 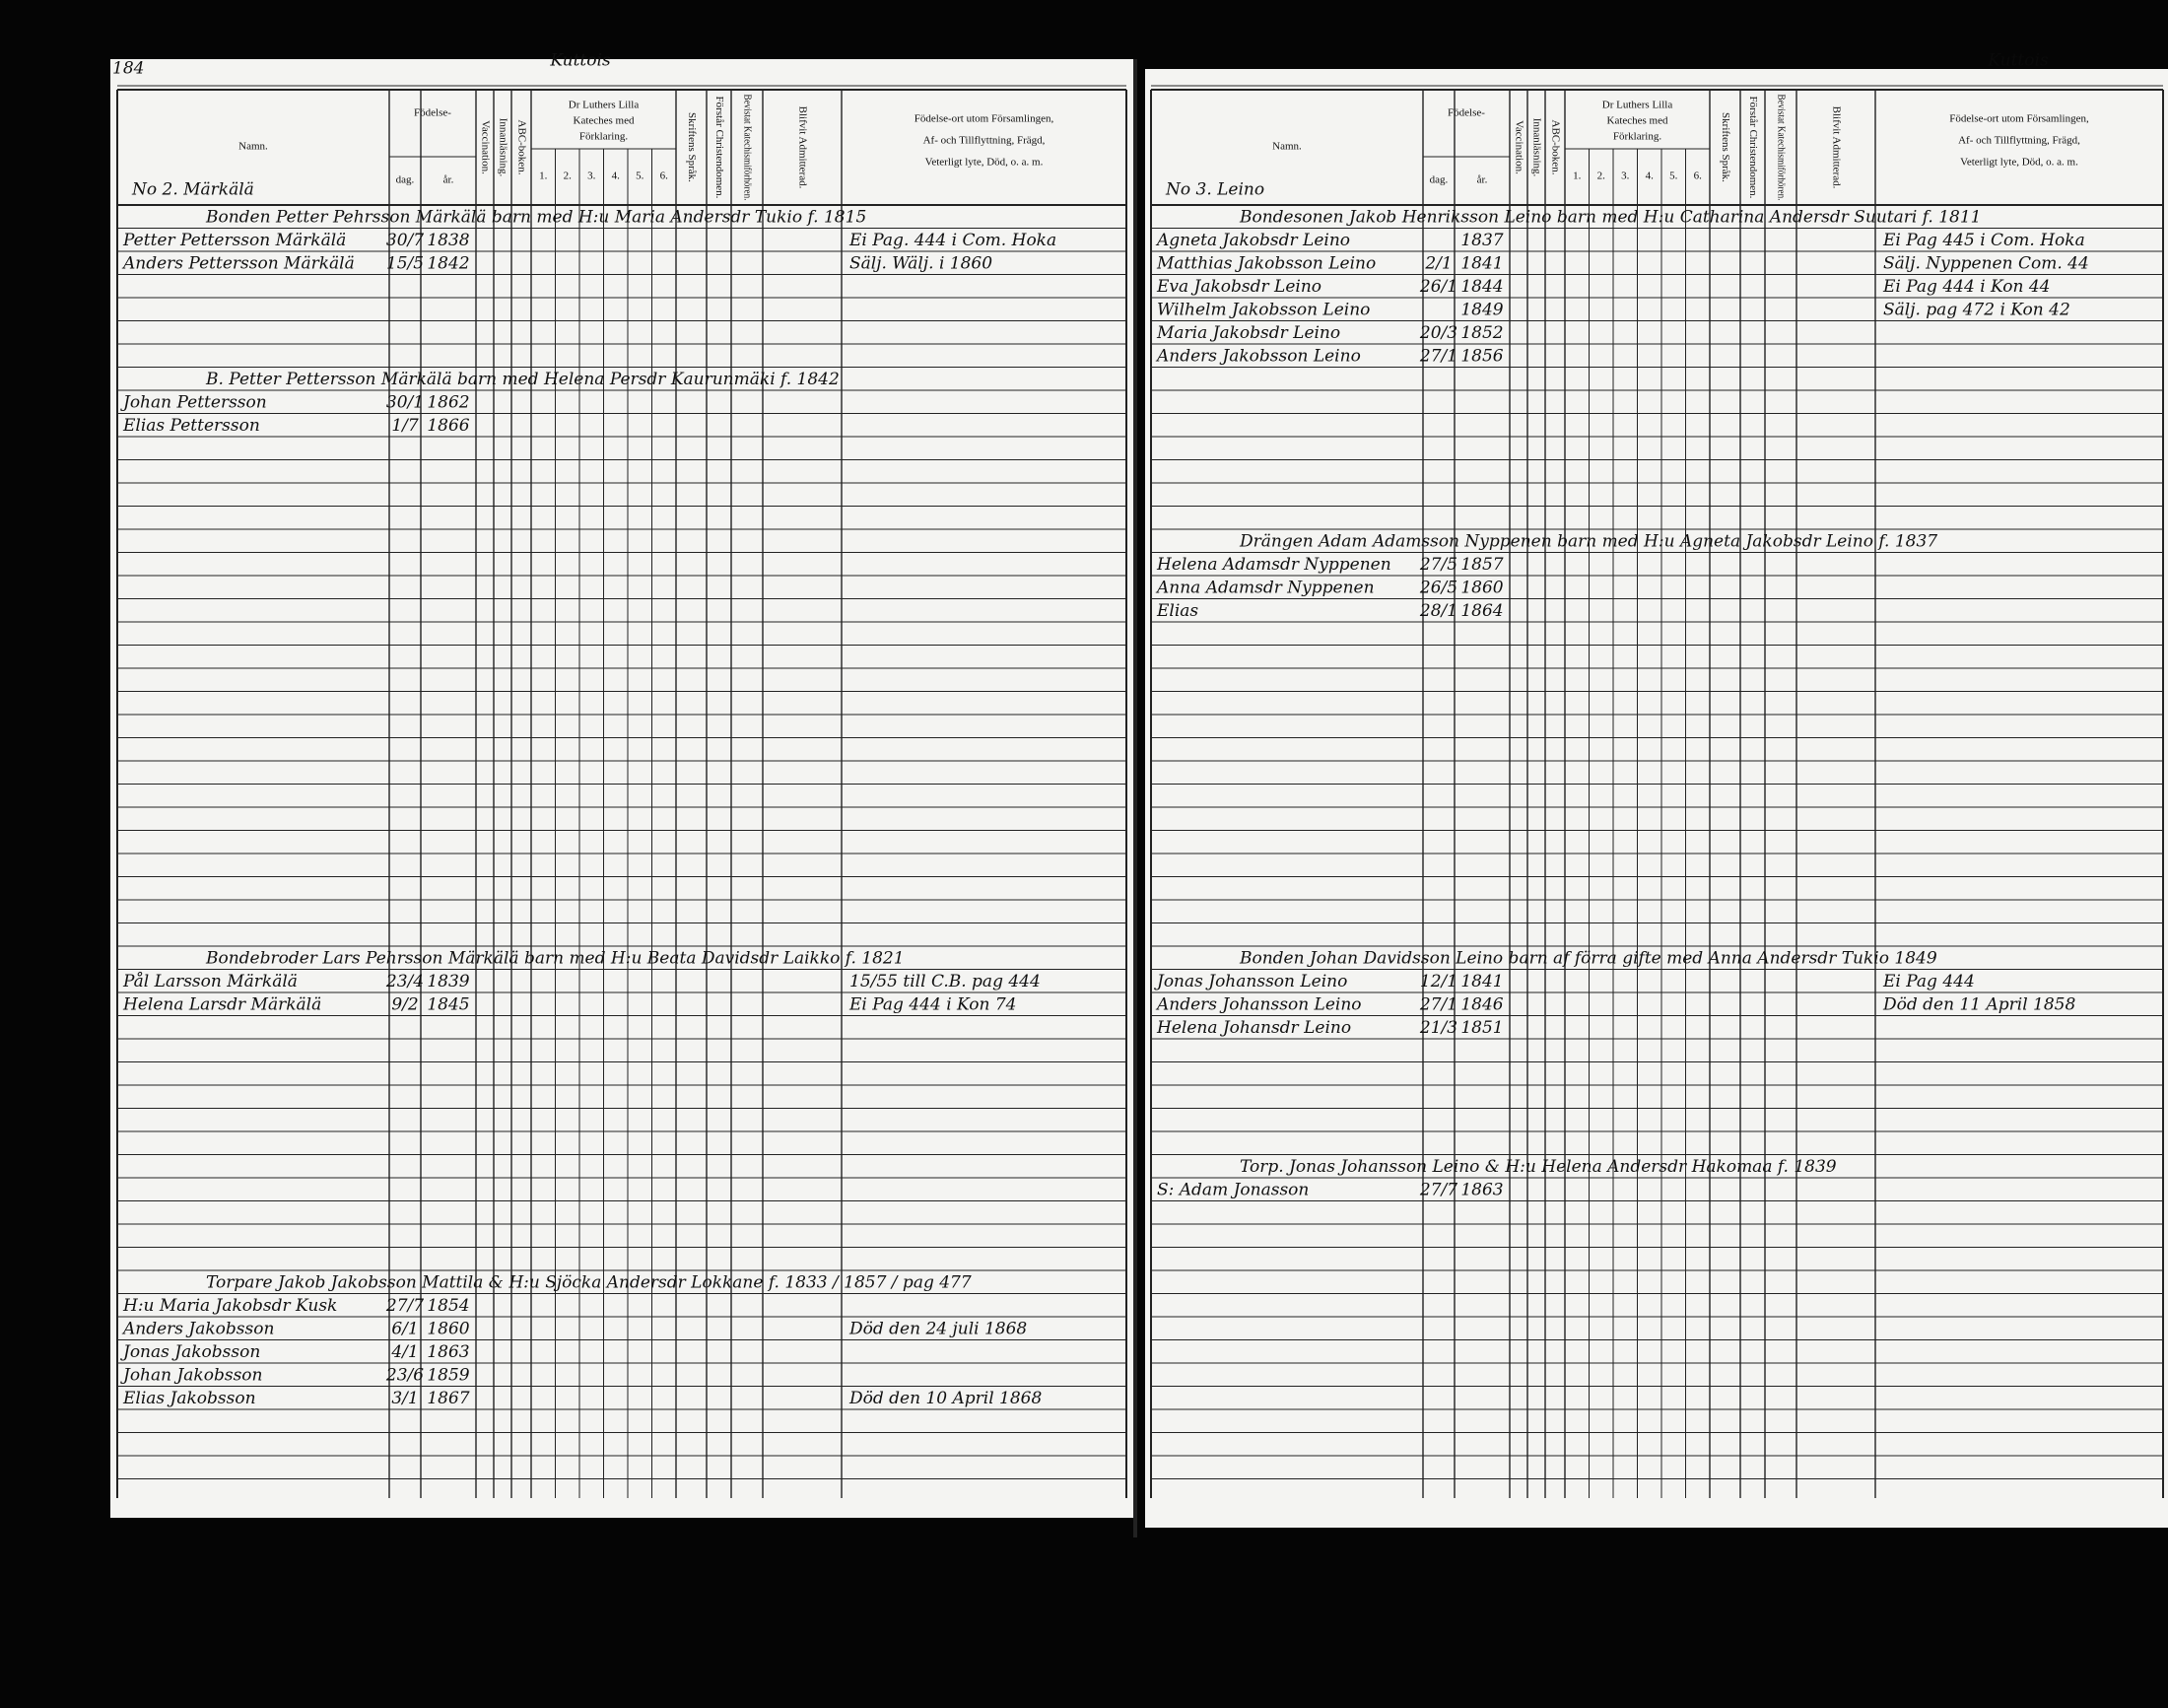 I want to click on person-name: Helena Larsdr Märkälä, so click(x=222, y=1004).